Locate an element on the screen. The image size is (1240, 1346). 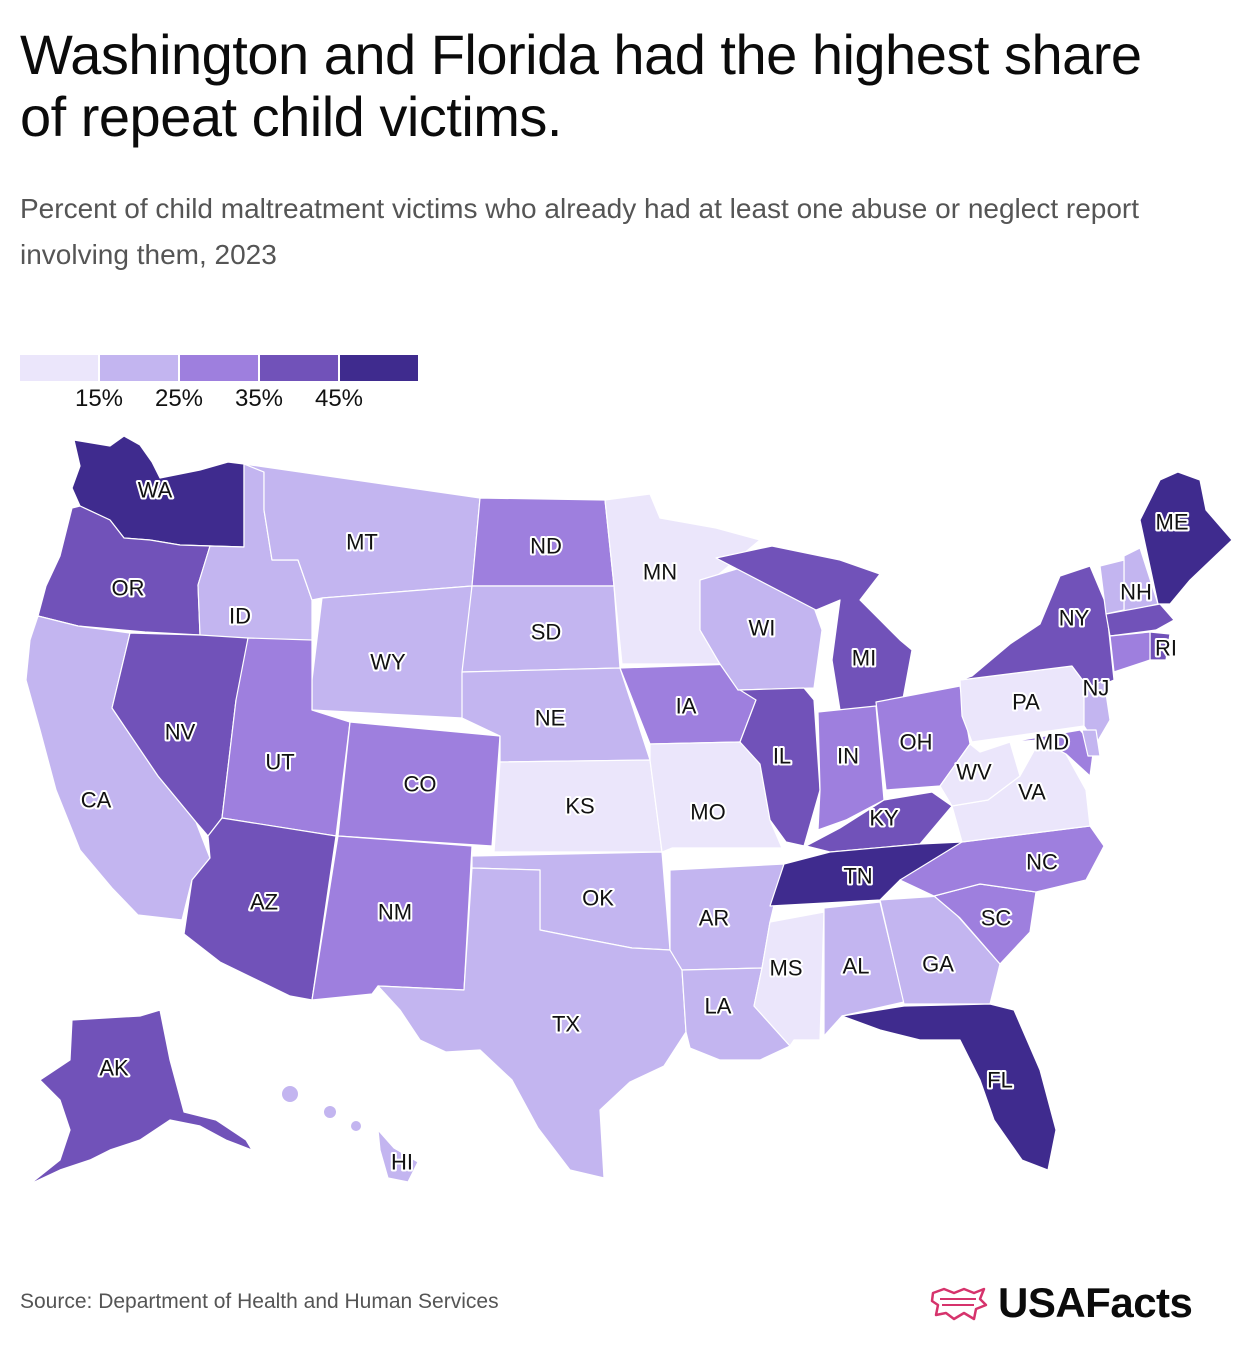
state-label-wv: WV is located at coordinates (974, 772).